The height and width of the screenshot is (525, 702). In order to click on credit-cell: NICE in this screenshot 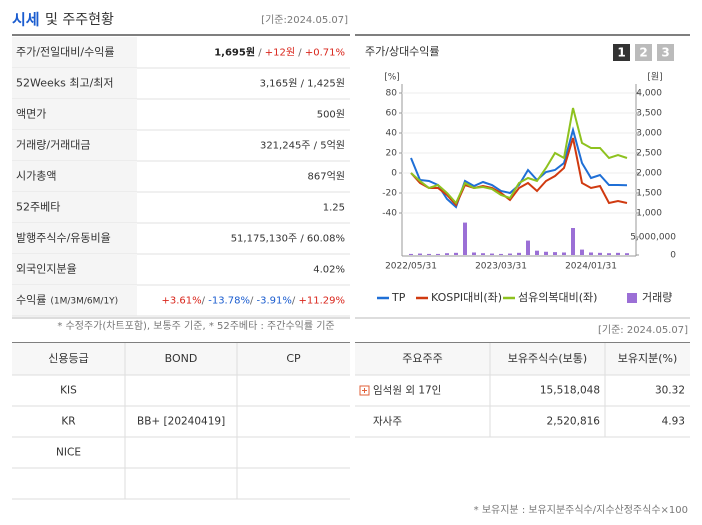, I will do `click(68, 453)`.